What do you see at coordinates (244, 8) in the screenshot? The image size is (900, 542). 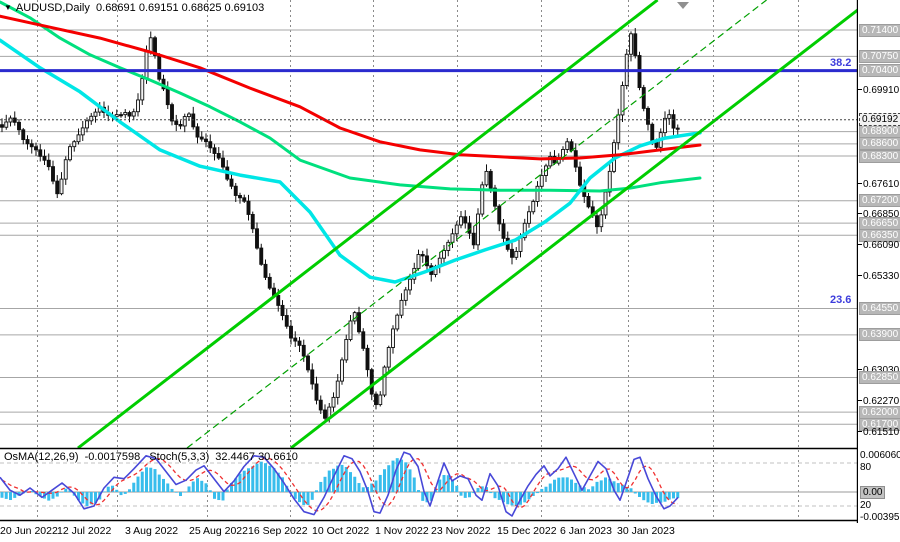 I see `ohlc-close: 0.69103` at bounding box center [244, 8].